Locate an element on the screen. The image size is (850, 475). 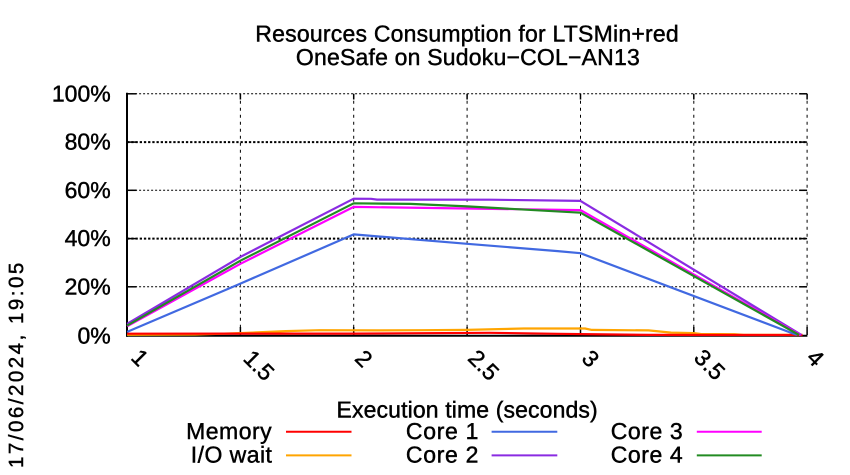
svg-text: Core 2 is located at coordinates (442, 454).